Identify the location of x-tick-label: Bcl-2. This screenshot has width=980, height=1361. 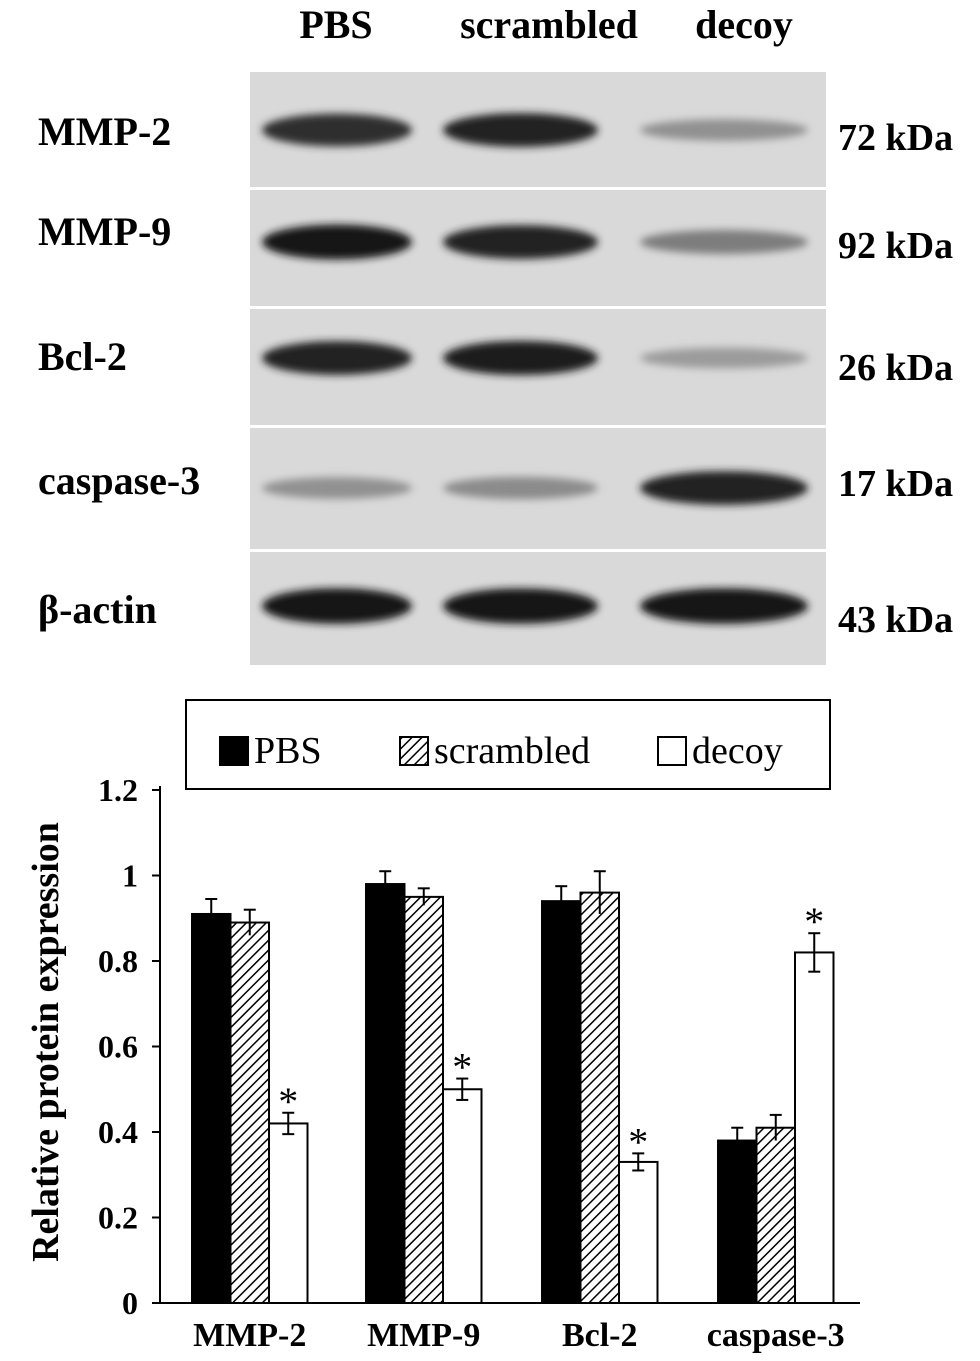
(600, 1335).